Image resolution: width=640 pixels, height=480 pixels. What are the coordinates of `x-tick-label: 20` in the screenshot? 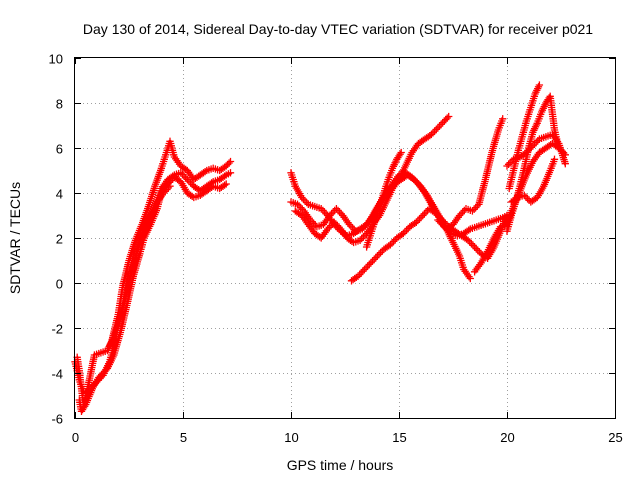 It's located at (507, 437).